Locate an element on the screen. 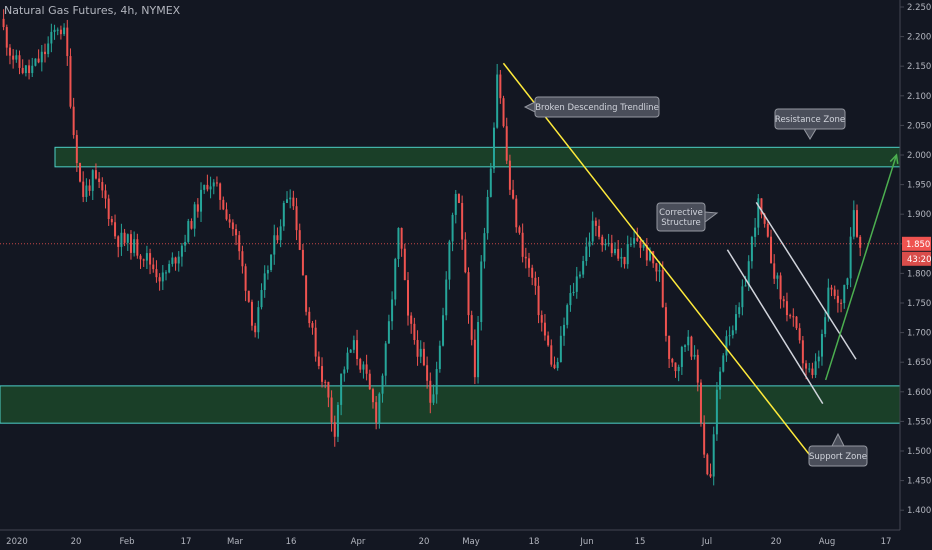 This screenshot has width=932, height=550. callout-support-zone: Support Zone is located at coordinates (838, 449).